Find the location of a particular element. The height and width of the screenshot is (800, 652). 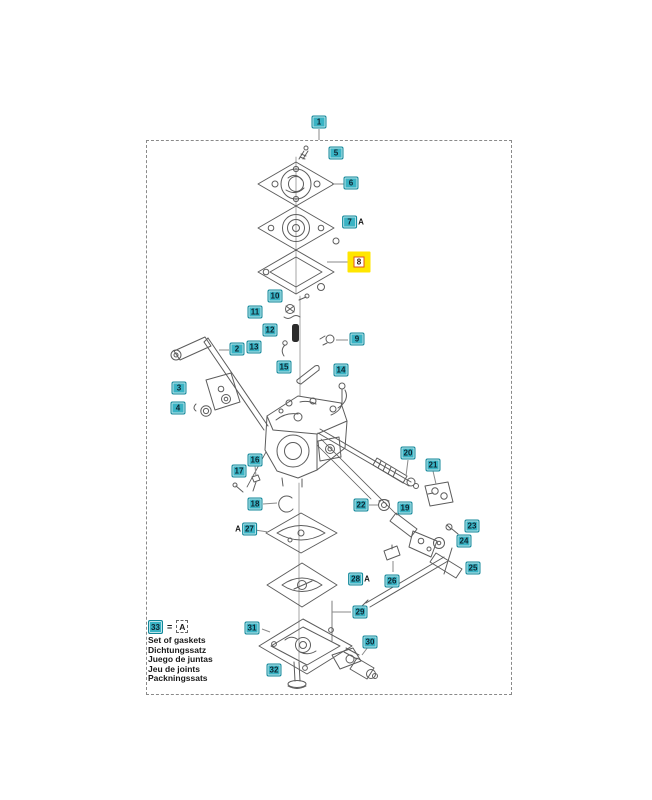

callout-number-badge: 7 is located at coordinates (350, 222).